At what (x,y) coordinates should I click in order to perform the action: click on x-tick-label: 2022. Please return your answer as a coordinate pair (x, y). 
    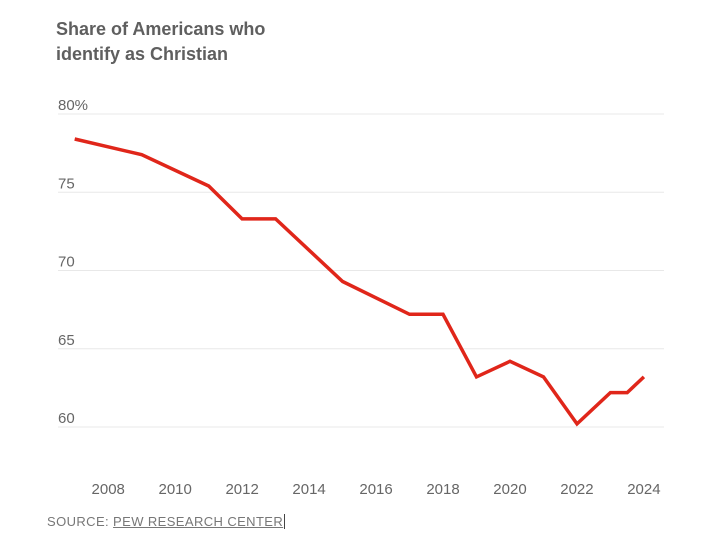
    Looking at the image, I should click on (576, 489).